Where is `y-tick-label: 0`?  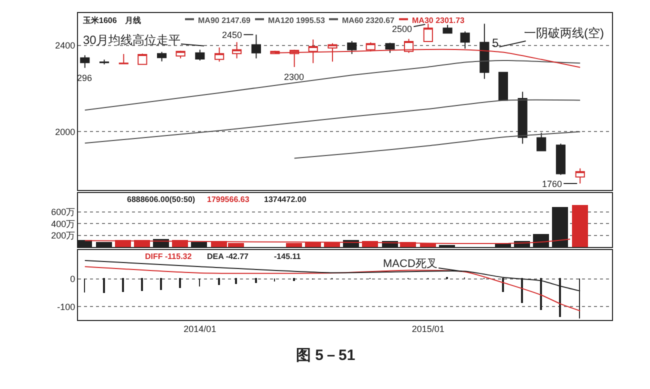 y-tick-label: 0 is located at coordinates (73, 279).